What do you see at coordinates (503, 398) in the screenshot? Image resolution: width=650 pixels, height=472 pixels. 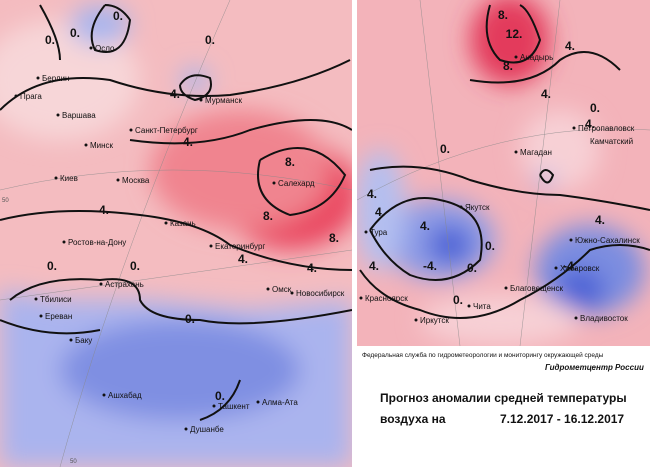 I see `forecast-title: Прогноз аномалии средней температуры` at bounding box center [503, 398].